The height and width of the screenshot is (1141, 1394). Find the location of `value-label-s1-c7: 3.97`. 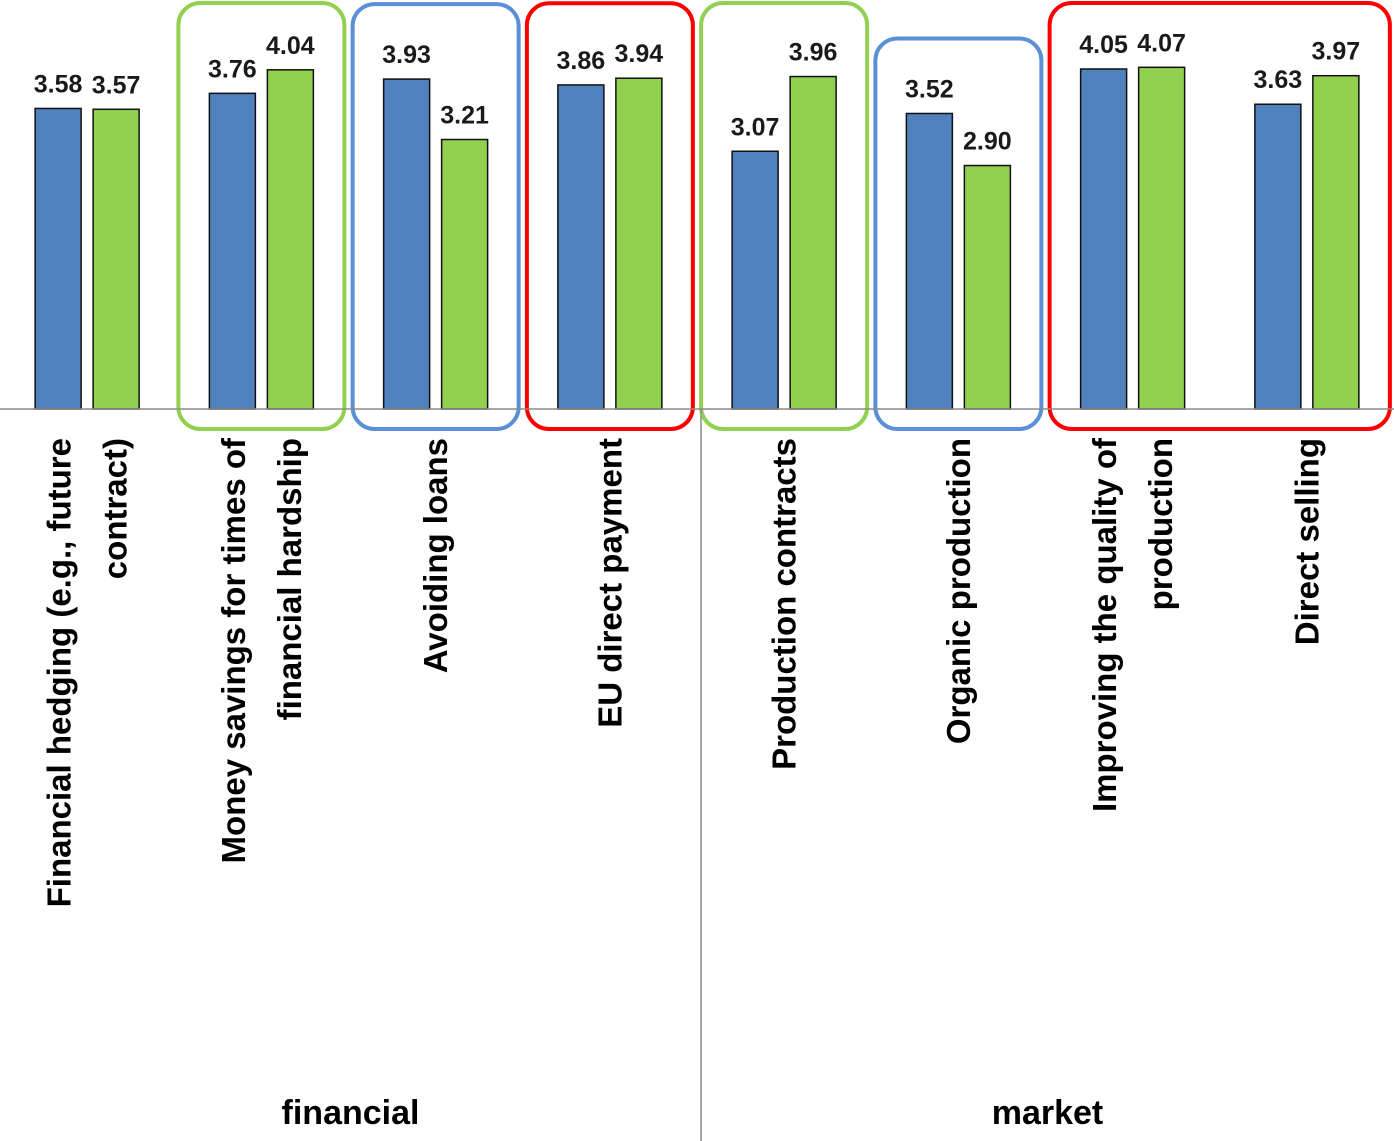

value-label-s1-c7: 3.97 is located at coordinates (1336, 52).